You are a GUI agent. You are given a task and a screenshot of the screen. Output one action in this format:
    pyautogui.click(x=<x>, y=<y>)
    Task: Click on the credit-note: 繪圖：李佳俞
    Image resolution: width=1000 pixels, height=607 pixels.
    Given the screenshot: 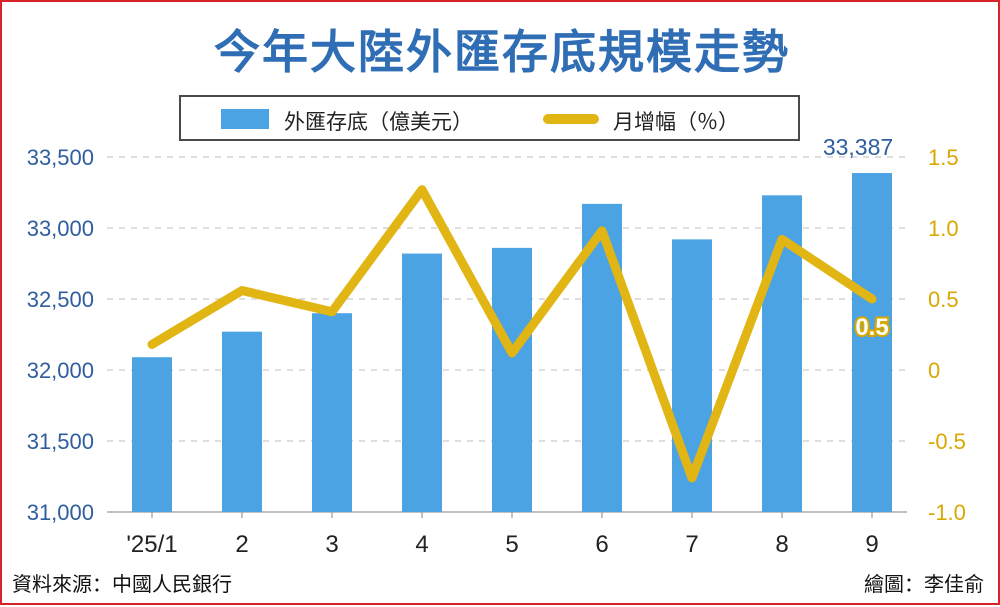 What is the action you would take?
    pyautogui.click(x=924, y=582)
    